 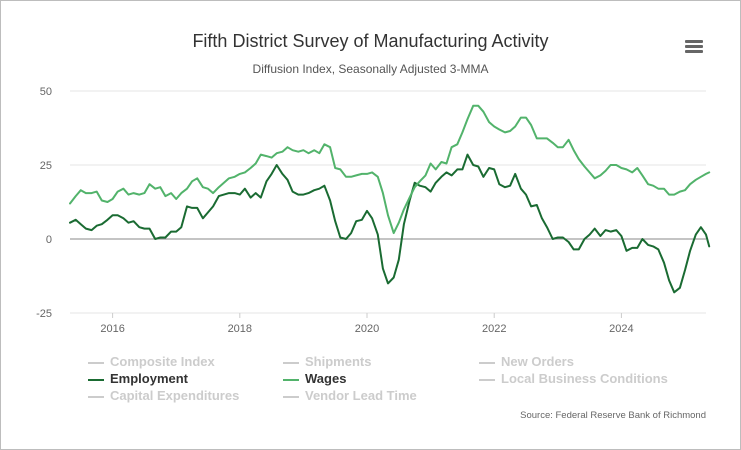 I want to click on legend-item-local-business-conditions: Local Business Conditions, so click(x=573, y=379).